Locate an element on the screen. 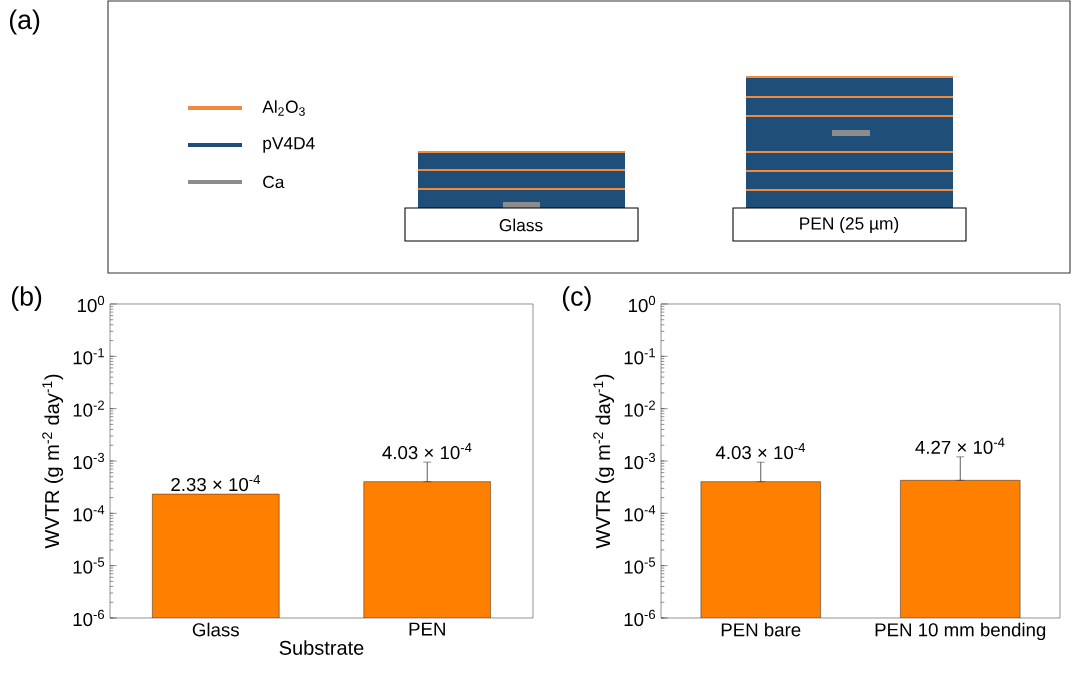 Image resolution: width=1076 pixels, height=680 pixels. x-tick-label: PEN bare is located at coordinates (761, 629).